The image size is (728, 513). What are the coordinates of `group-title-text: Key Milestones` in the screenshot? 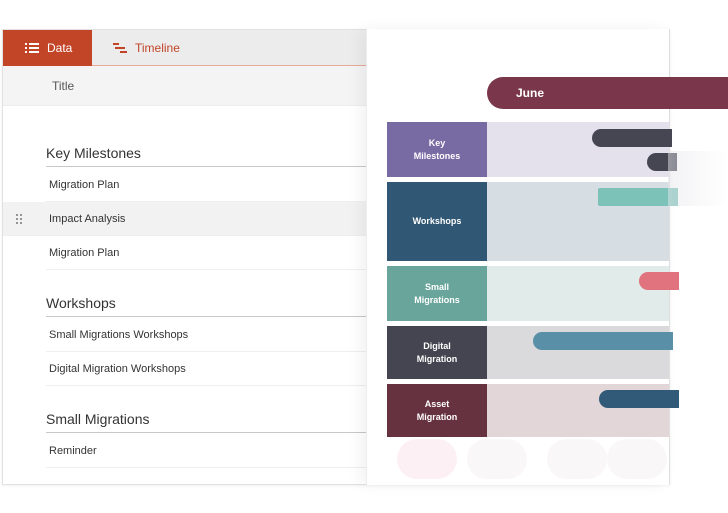 It's located at (93, 153).